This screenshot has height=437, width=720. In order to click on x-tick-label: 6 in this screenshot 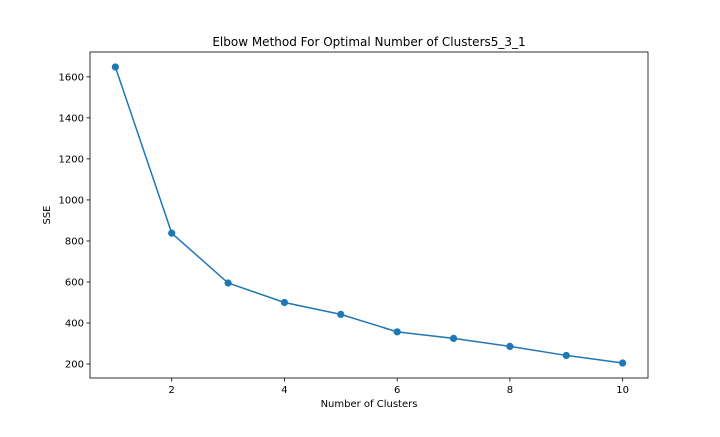, I will do `click(397, 390)`.